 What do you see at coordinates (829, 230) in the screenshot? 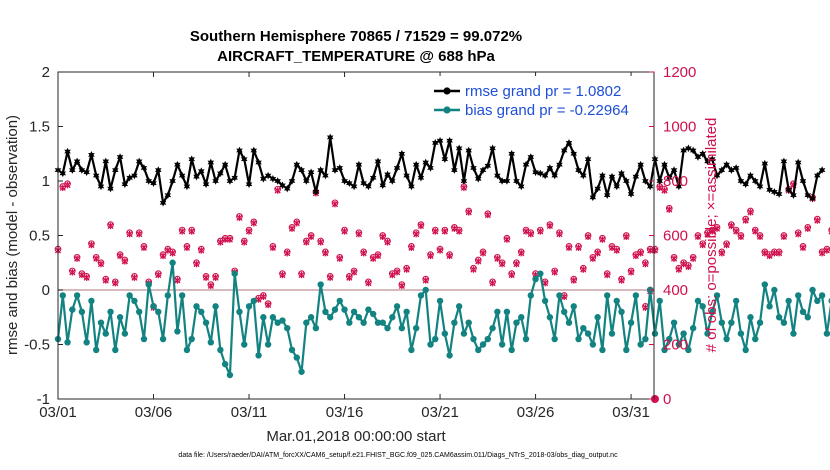
I see `obs-possible-point` at bounding box center [829, 230].